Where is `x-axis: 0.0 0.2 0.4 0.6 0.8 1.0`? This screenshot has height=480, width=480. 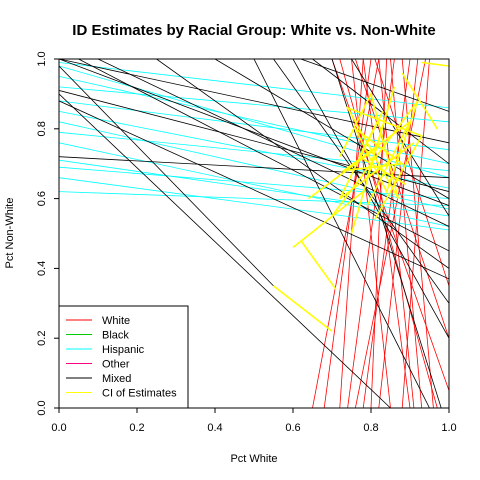 x-axis: 0.0 0.2 0.4 0.6 0.8 1.0 is located at coordinates (254, 421).